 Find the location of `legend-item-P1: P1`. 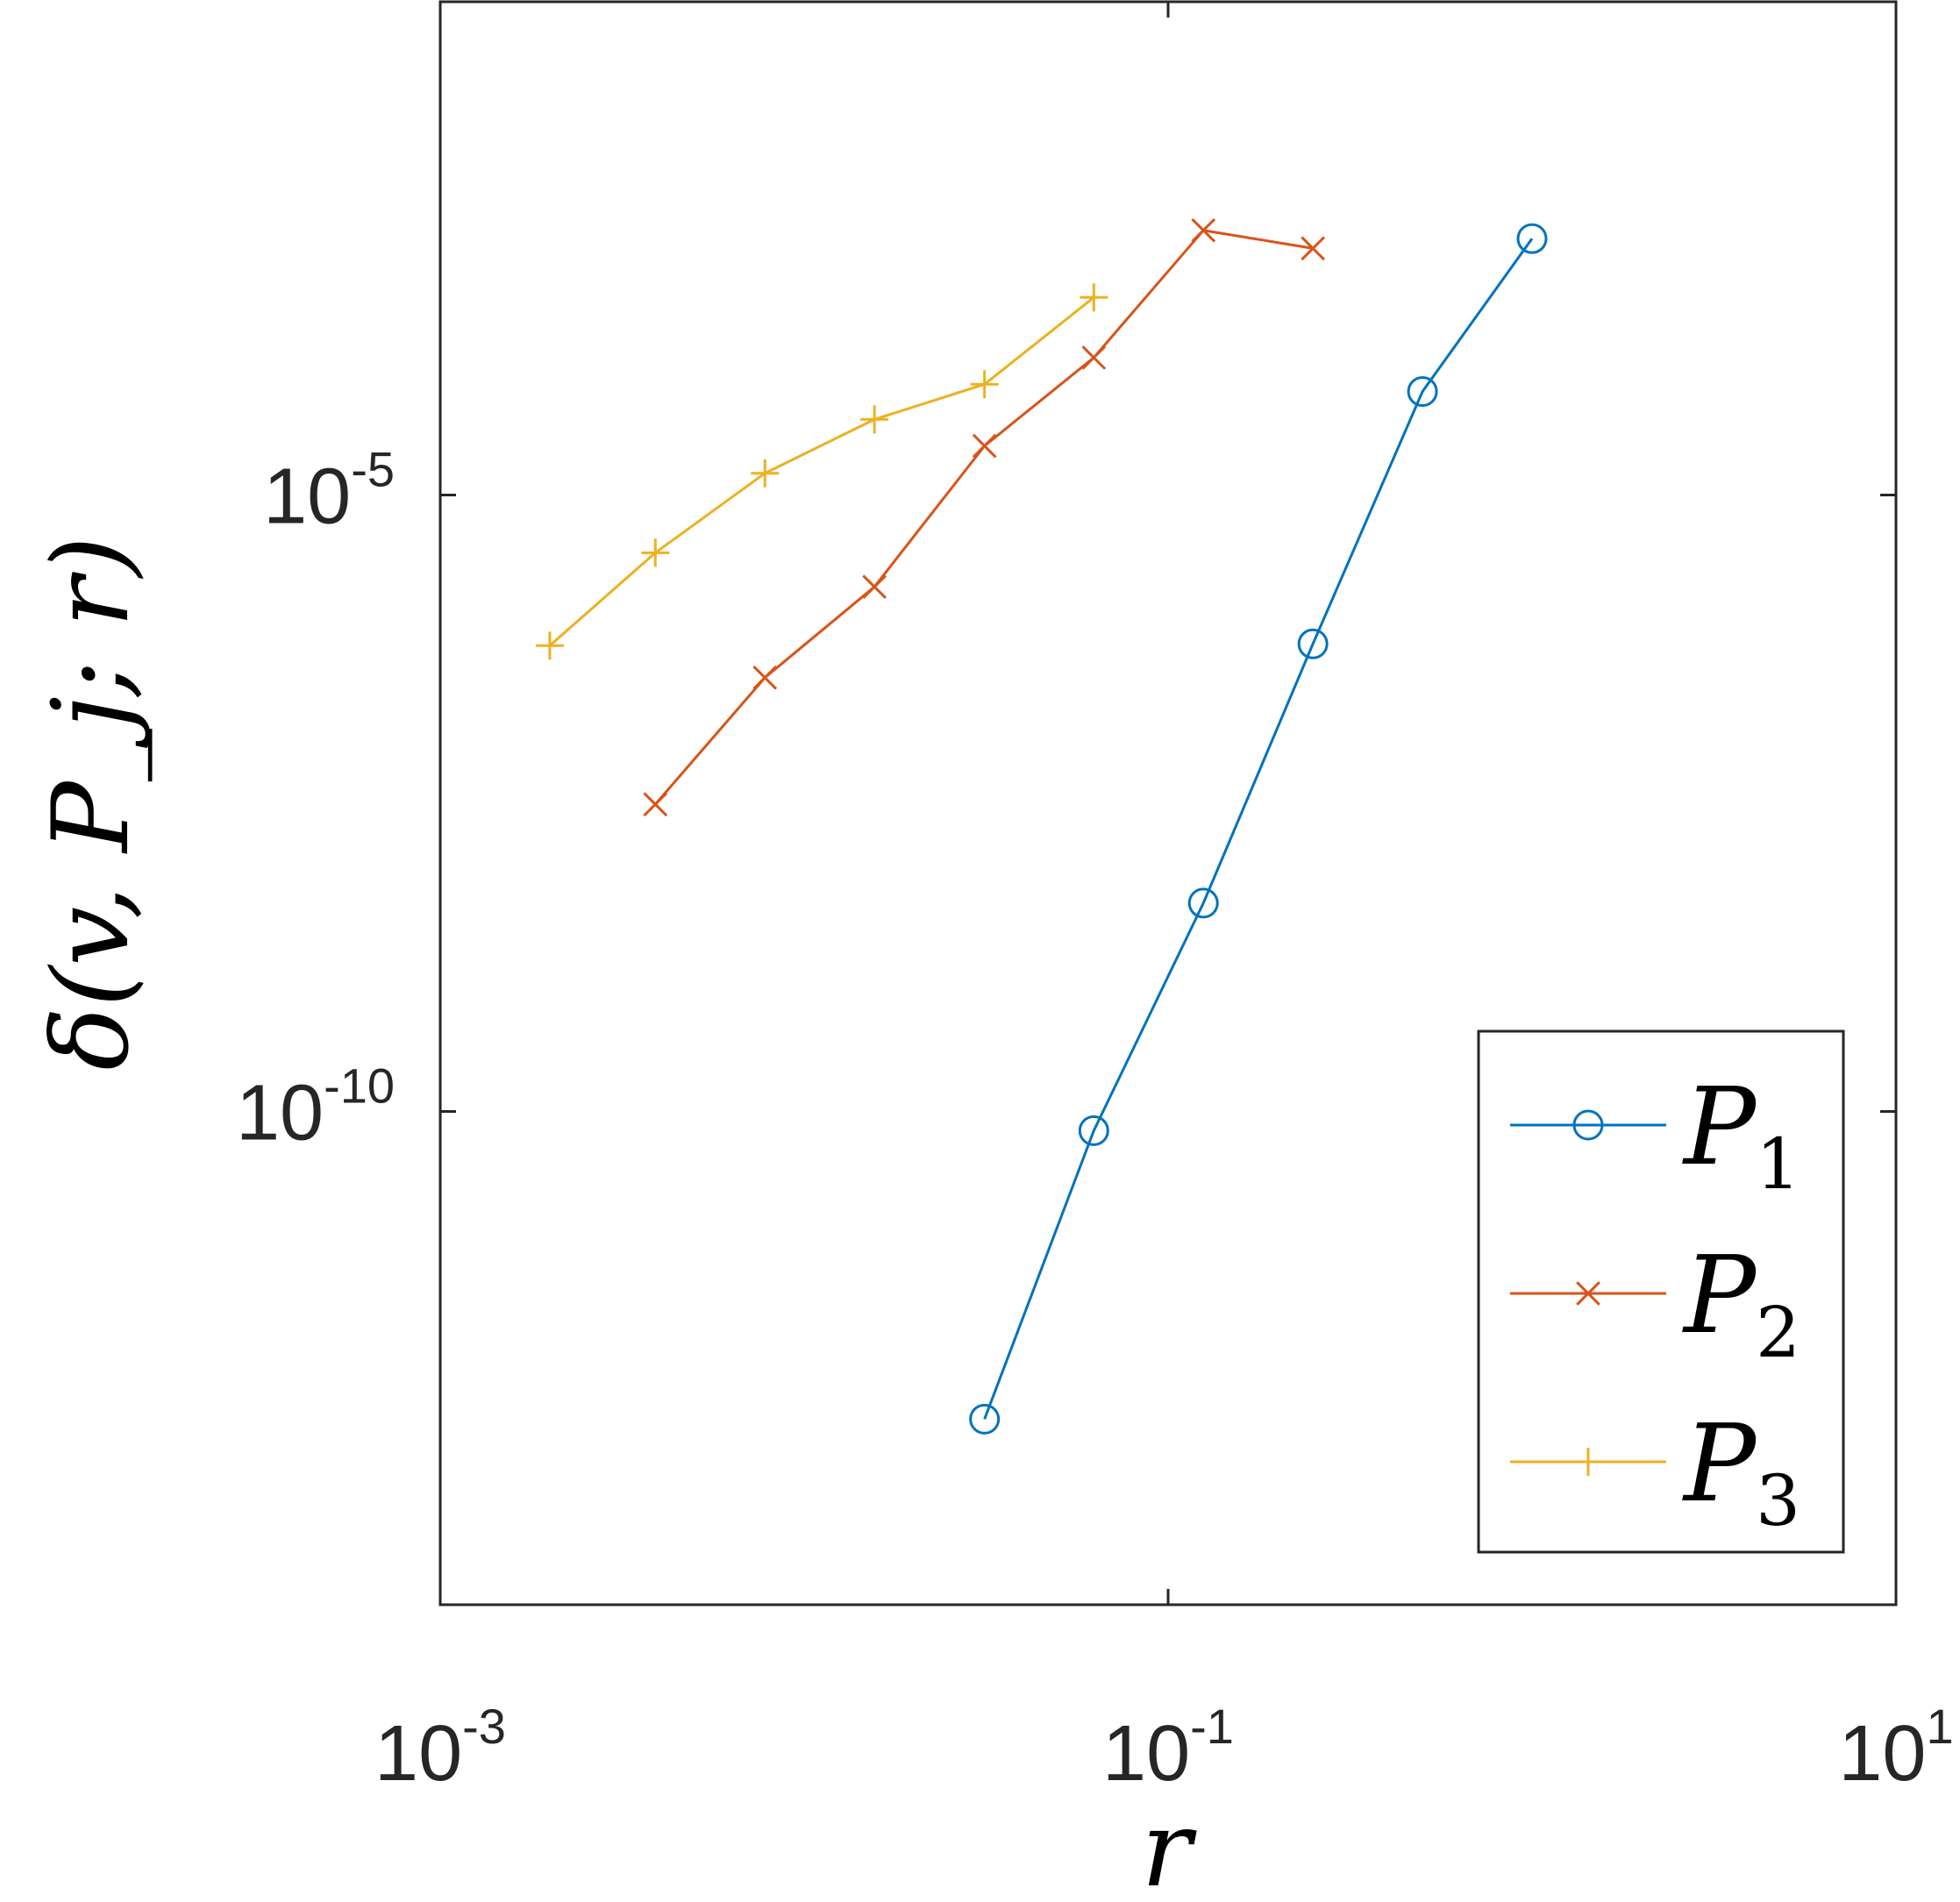

legend-item-P1: P1 is located at coordinates (1655, 1135).